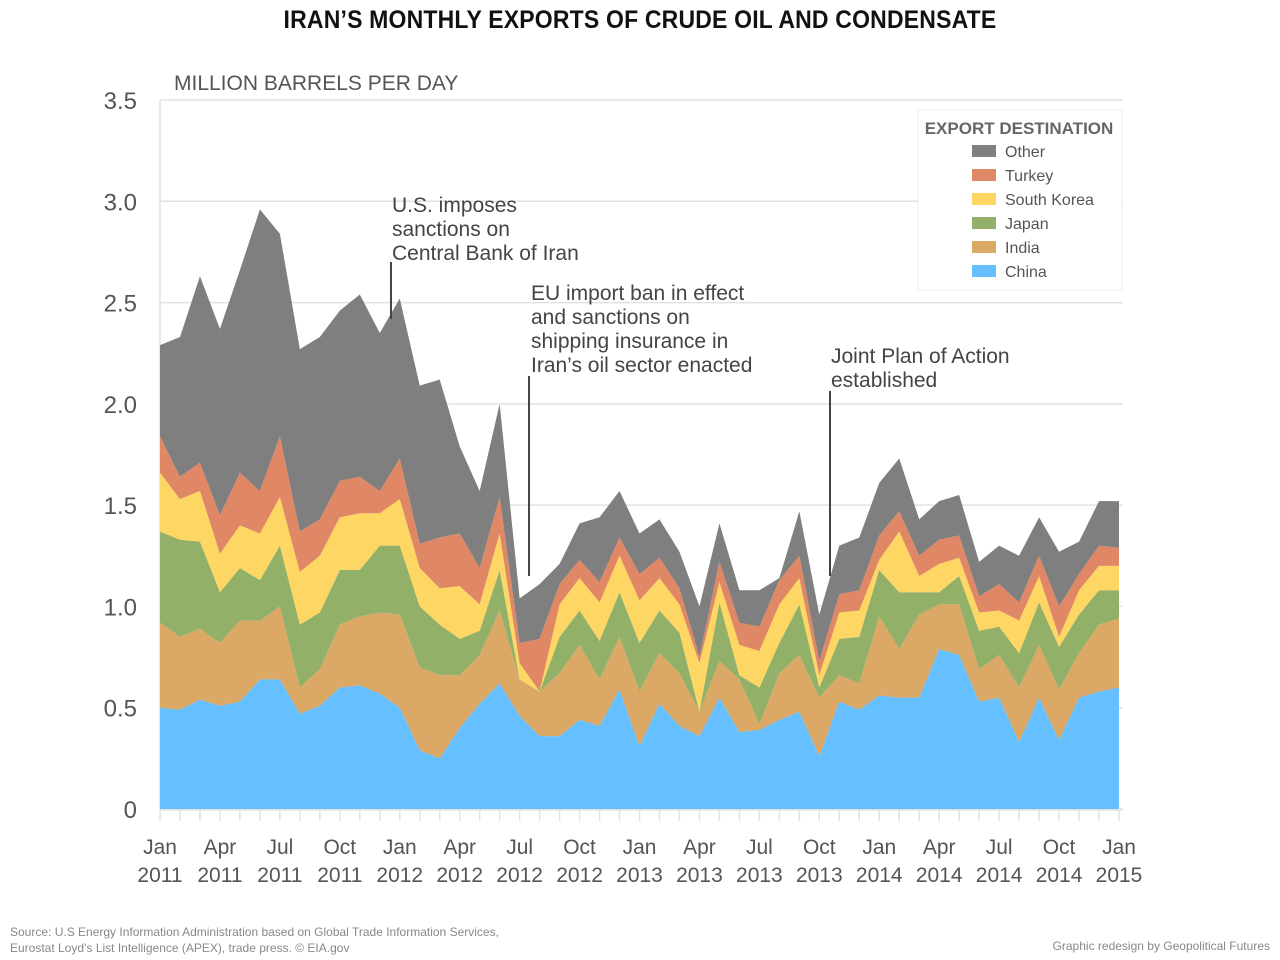  What do you see at coordinates (639, 681) in the screenshot?
I see `area-india` at bounding box center [639, 681].